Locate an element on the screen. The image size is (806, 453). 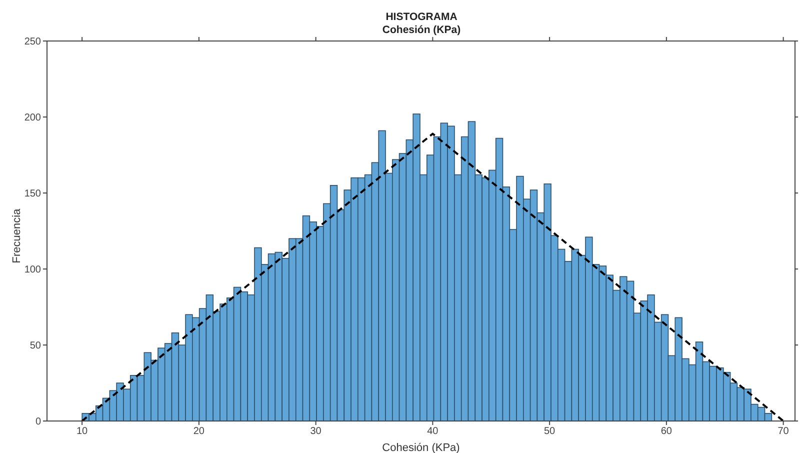
x-tick-label: 50 is located at coordinates (550, 432).